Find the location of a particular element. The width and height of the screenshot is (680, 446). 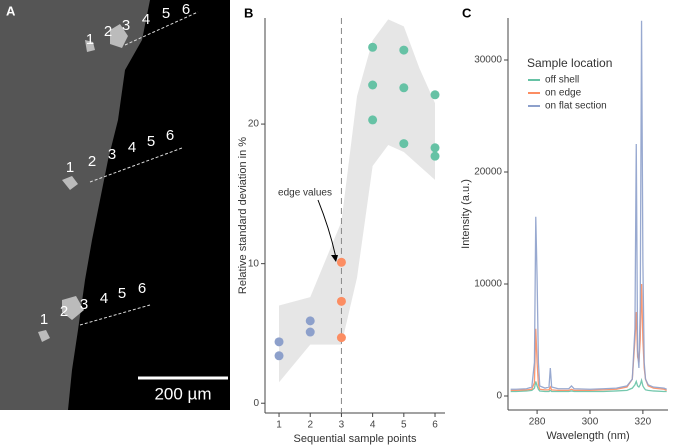

scale-bar-label: 200 µm is located at coordinates (182, 393).